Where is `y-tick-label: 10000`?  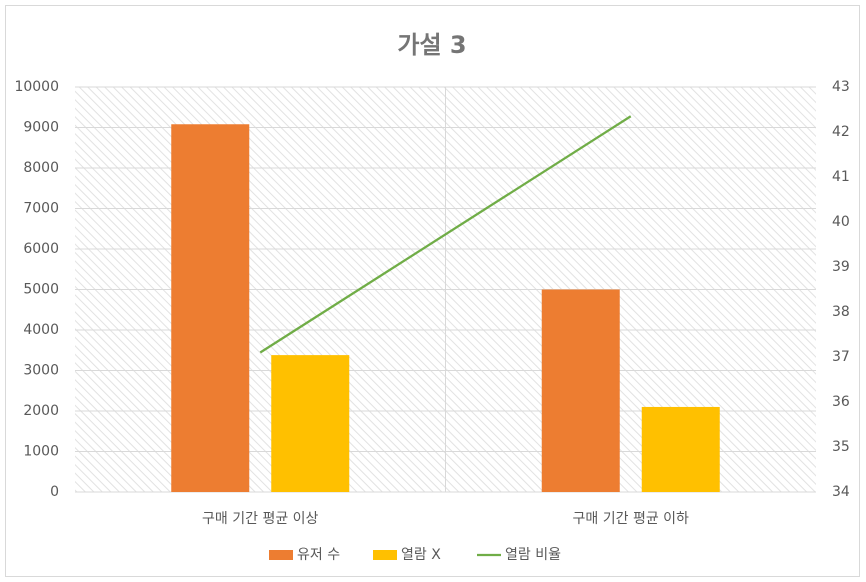 y-tick-label: 10000 is located at coordinates (36, 87).